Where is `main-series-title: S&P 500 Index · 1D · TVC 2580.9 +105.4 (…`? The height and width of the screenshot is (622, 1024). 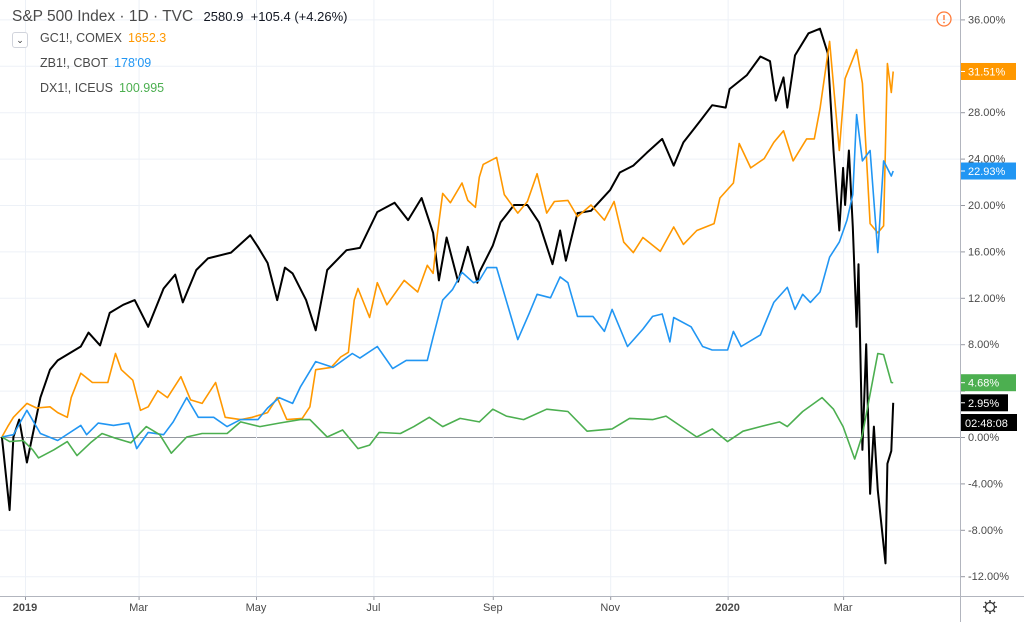
main-series-title: S&P 500 Index · 1D · TVC 2580.9 +105.4 (… is located at coordinates (179, 17).